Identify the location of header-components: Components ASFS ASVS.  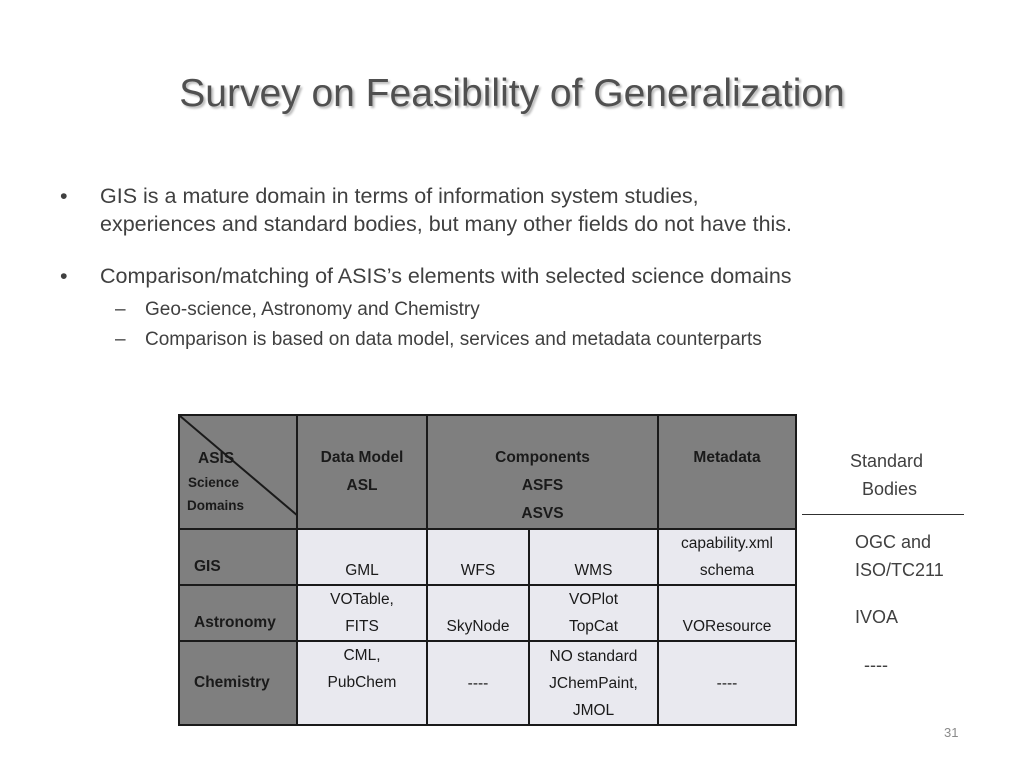
(542, 472).